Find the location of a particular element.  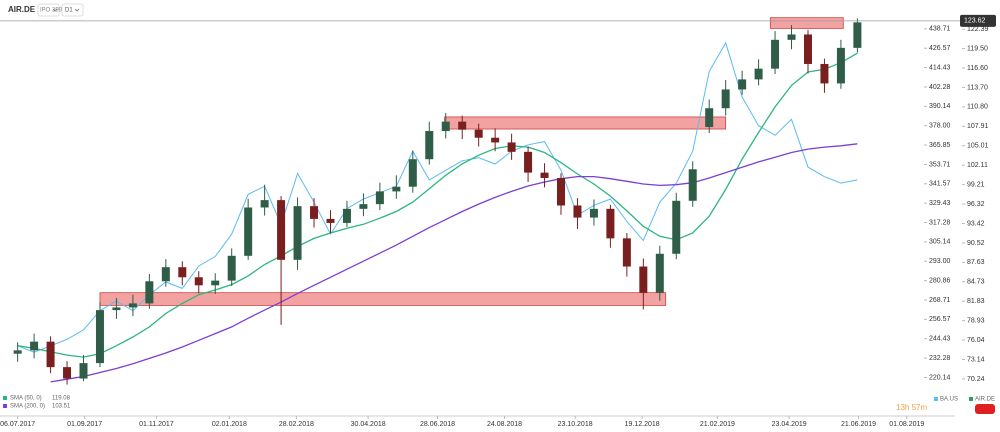

y2-tick-label: 329.43 is located at coordinates (940, 203).